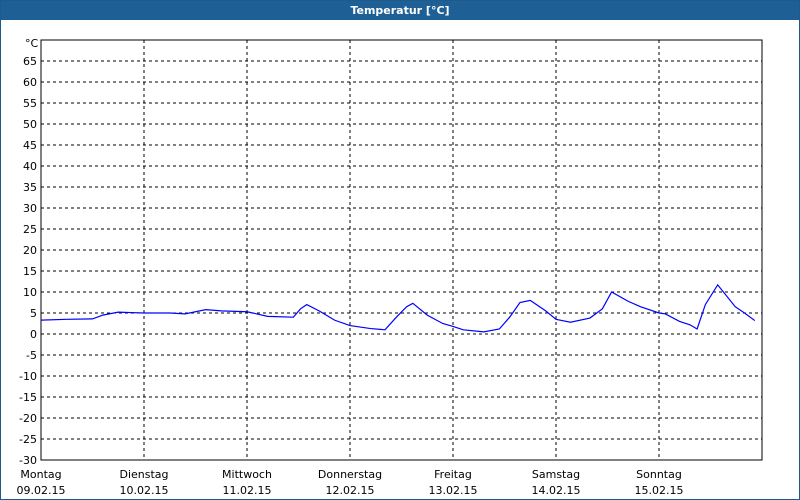  What do you see at coordinates (33, 313) in the screenshot?
I see `y-tick-label: 5` at bounding box center [33, 313].